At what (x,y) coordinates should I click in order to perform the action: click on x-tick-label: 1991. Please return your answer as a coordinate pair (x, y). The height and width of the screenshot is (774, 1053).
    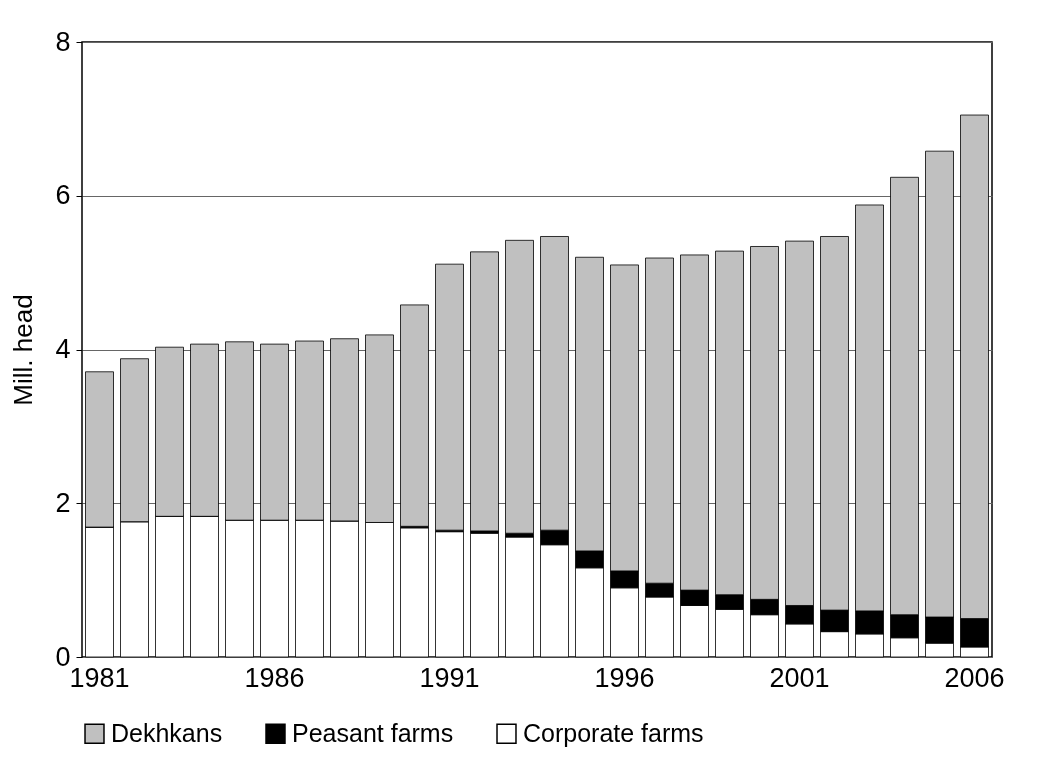
    Looking at the image, I should click on (449, 677).